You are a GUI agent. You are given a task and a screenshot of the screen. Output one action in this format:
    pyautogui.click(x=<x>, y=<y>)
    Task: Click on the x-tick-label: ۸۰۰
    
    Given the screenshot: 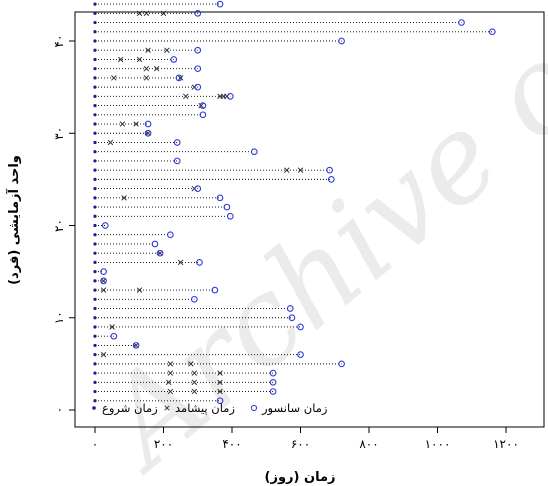 What is the action you would take?
    pyautogui.click(x=368, y=444)
    